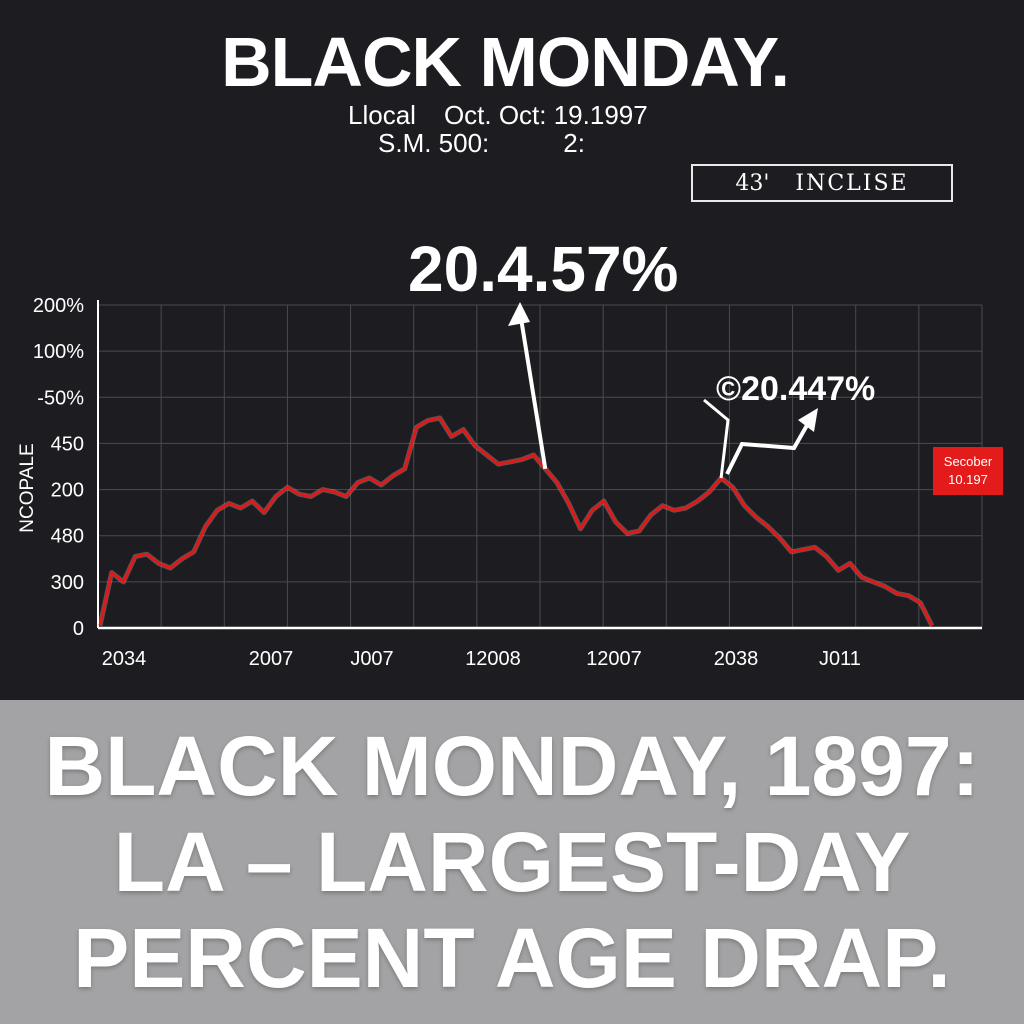 Image resolution: width=1024 pixels, height=1024 pixels. Describe the element at coordinates (67, 537) in the screenshot. I see `y-tick-label: 480` at that location.